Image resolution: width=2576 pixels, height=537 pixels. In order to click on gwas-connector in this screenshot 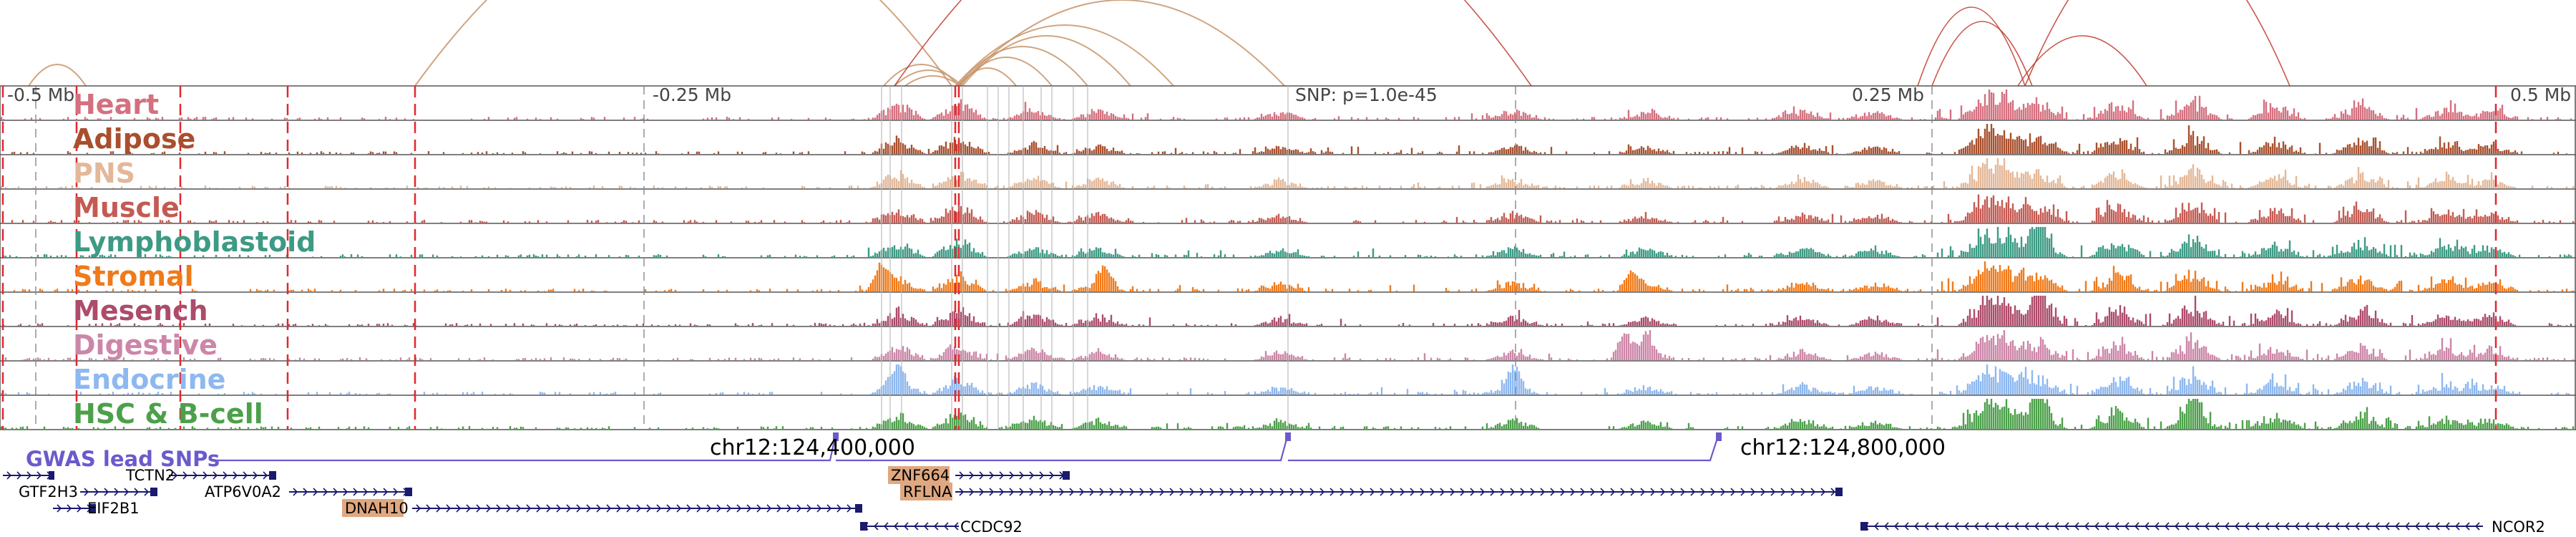, I will do `click(966, 447)`.